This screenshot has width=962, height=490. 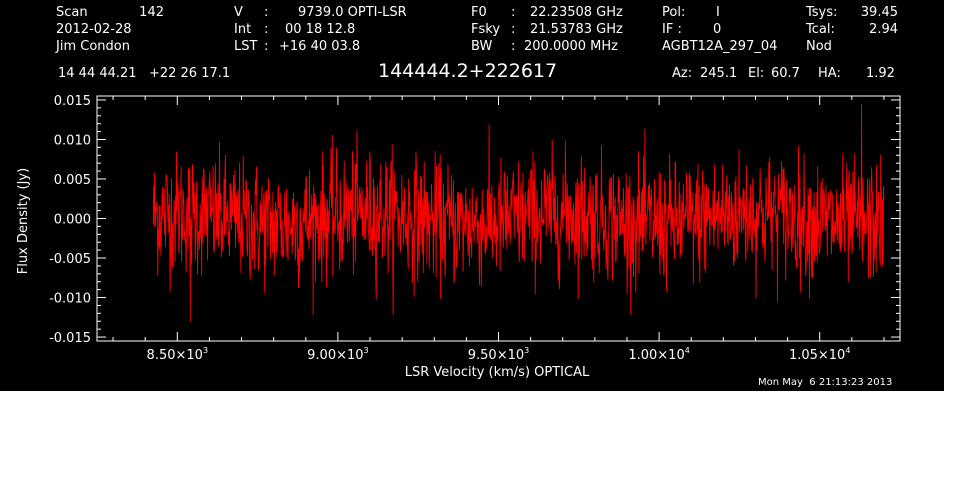 What do you see at coordinates (72, 12) in the screenshot?
I see `scan-label: Scan` at bounding box center [72, 12].